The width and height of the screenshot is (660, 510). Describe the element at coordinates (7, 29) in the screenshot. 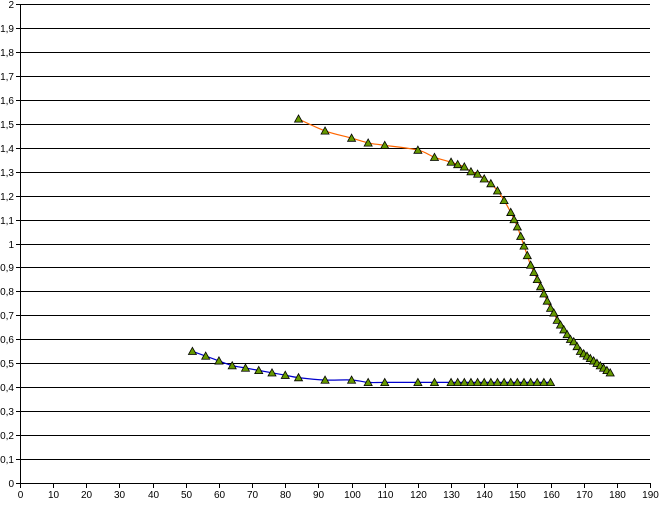

I see `y-tick-label: 1,9` at that location.